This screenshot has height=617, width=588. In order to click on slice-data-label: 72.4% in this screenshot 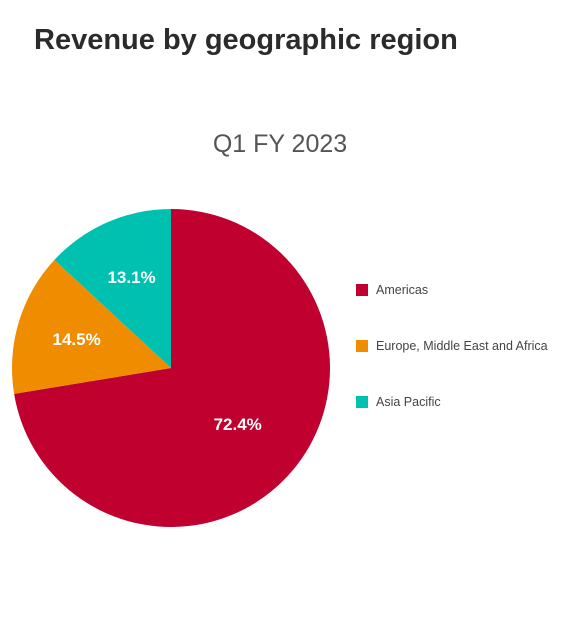, I will do `click(238, 424)`.